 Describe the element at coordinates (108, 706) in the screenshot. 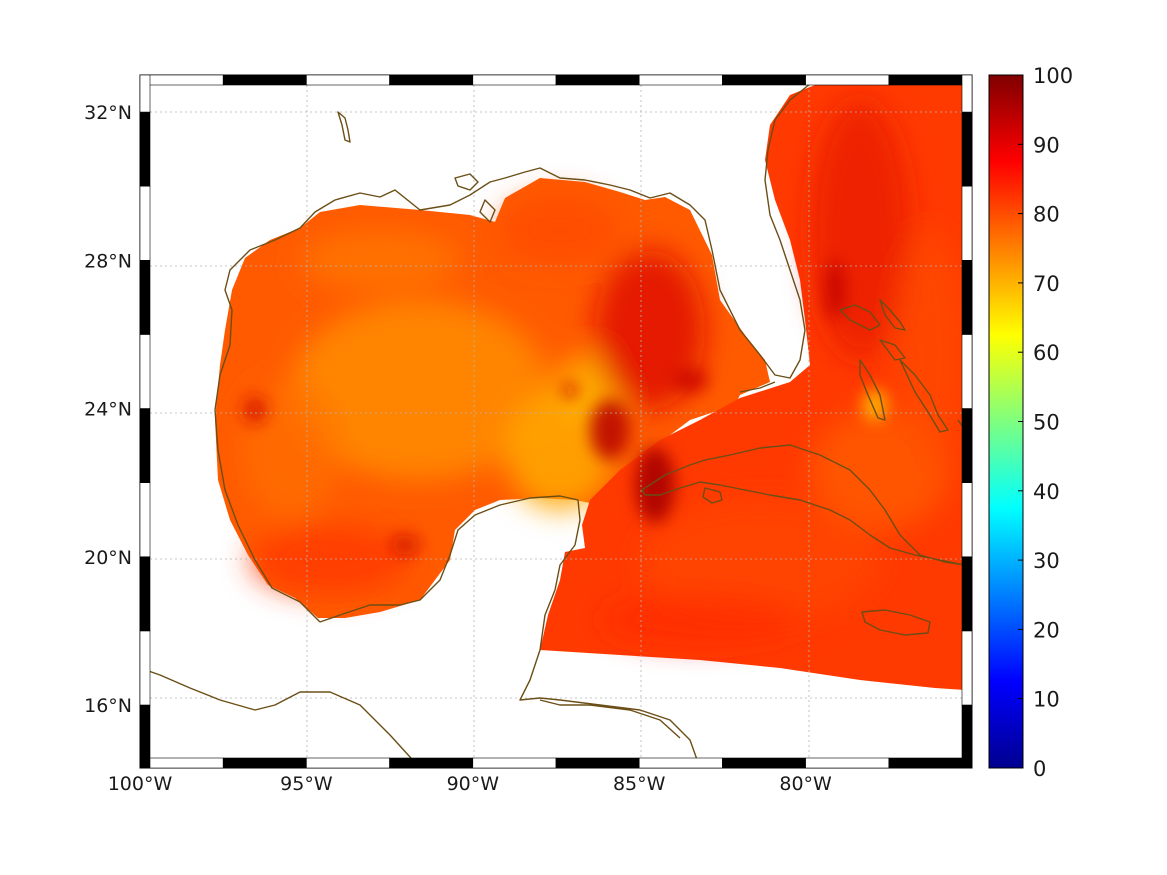

I see `lat-tick-label: 16°N` at that location.